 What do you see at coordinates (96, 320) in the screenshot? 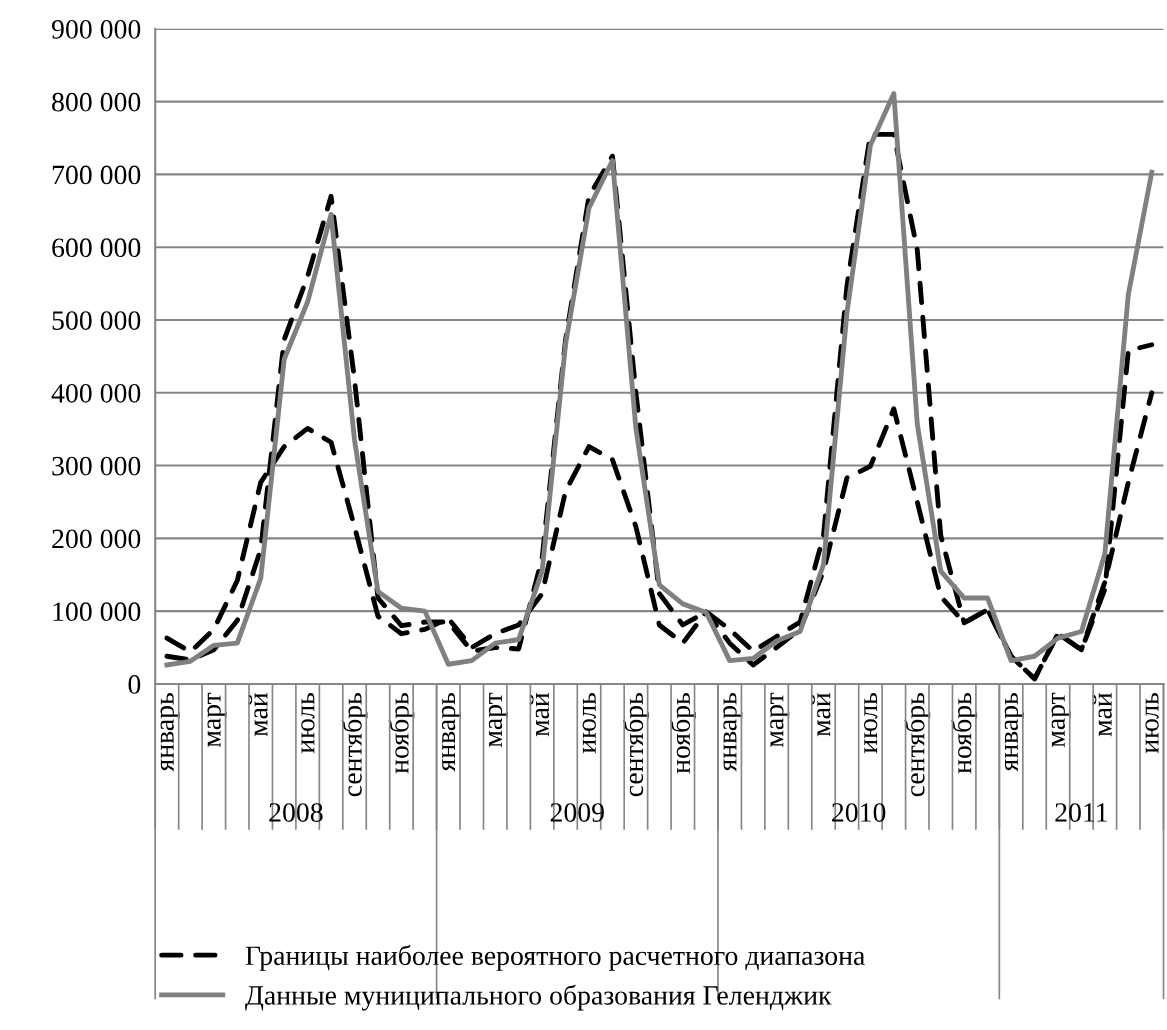
I see `y-tick-label: 500 000` at bounding box center [96, 320].